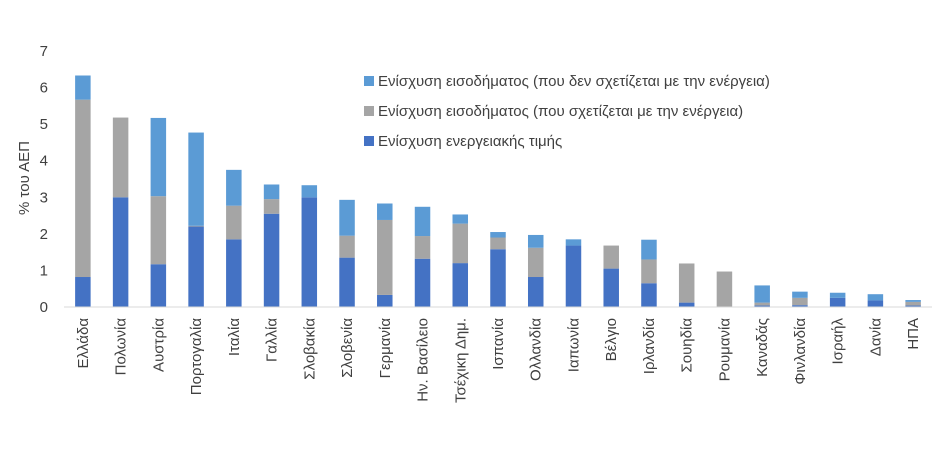  Describe the element at coordinates (83, 343) in the screenshot. I see `x-tick-label: Ελλάδα` at that location.